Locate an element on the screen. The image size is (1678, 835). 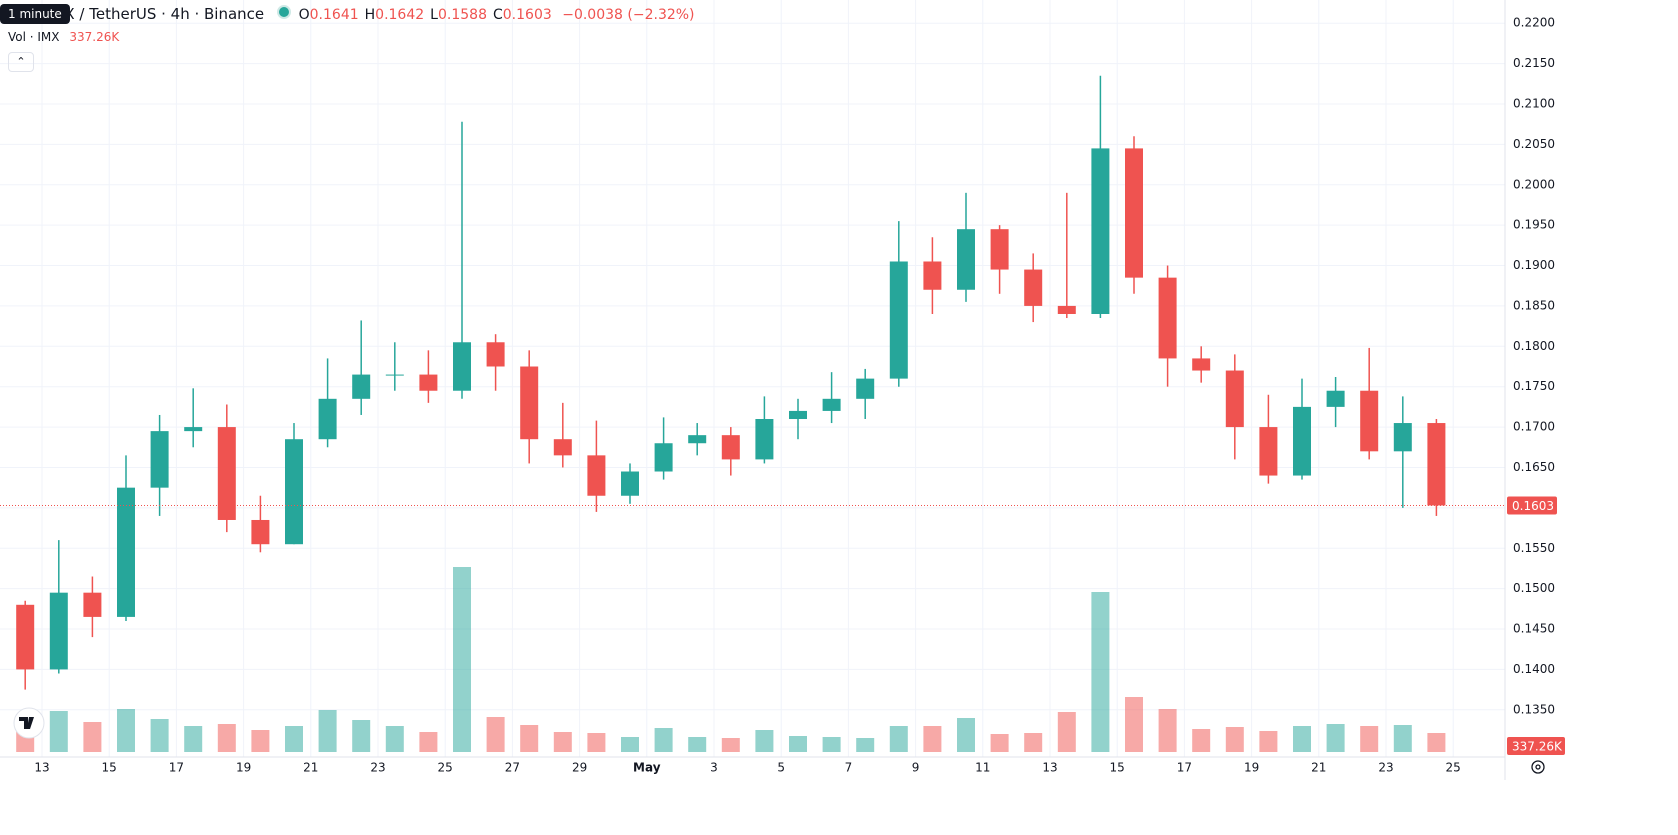
last-volume-tag is located at coordinates (1536, 746).